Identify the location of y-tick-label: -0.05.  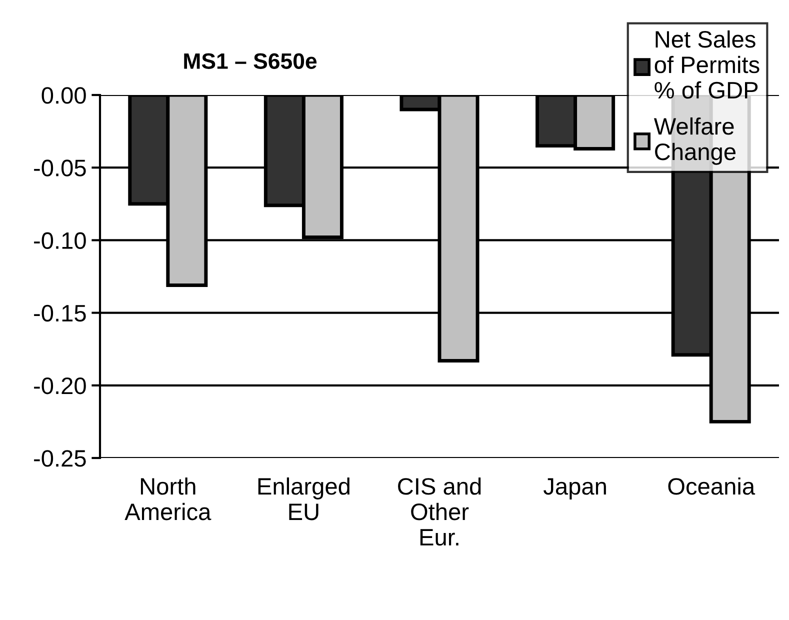
(60, 168).